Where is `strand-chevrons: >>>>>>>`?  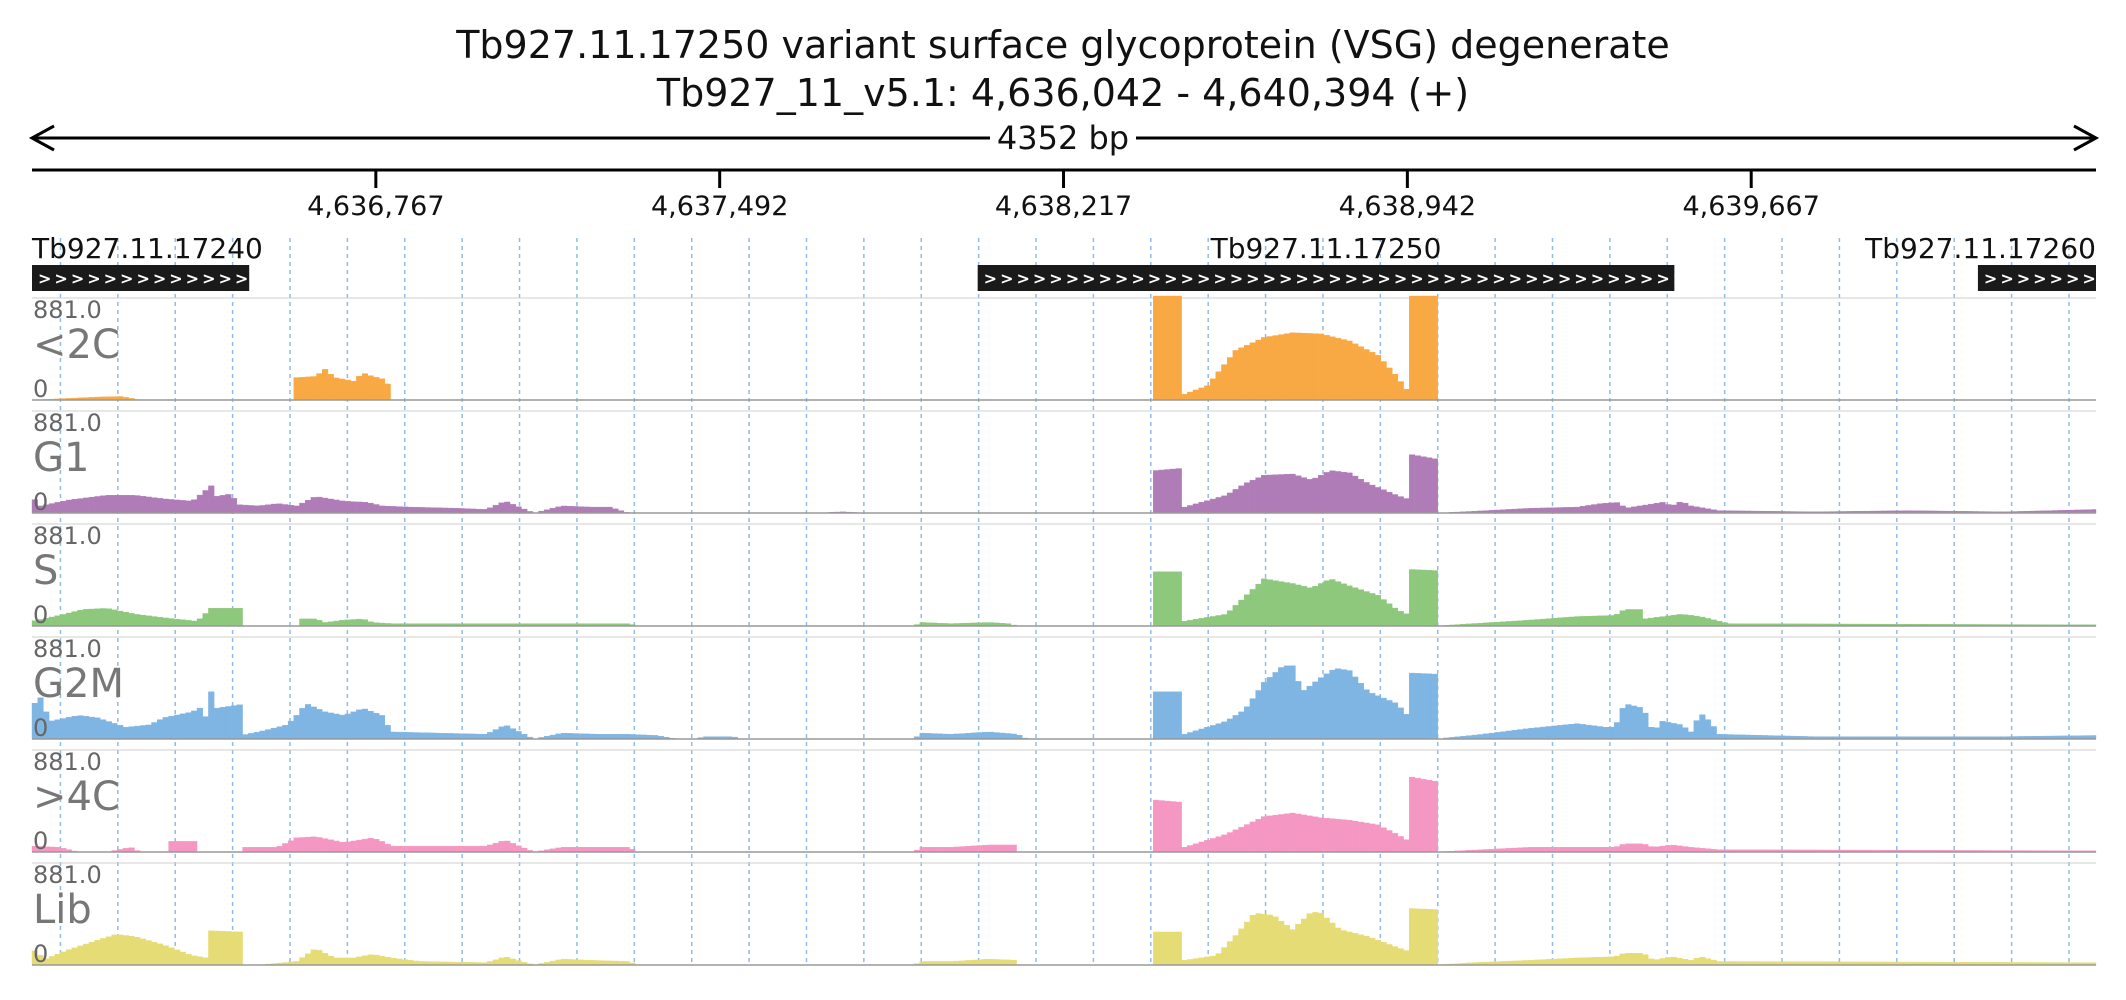
strand-chevrons: >>>>>>> is located at coordinates (2041, 278).